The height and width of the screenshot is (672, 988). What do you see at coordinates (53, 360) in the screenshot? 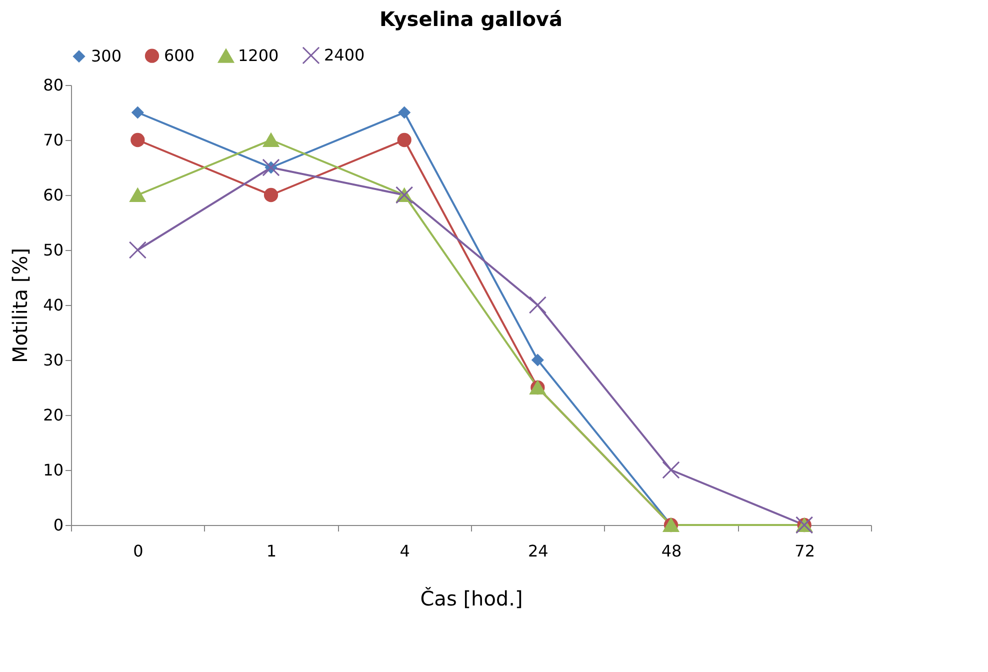
I see `y-tick-label: 30` at bounding box center [53, 360].